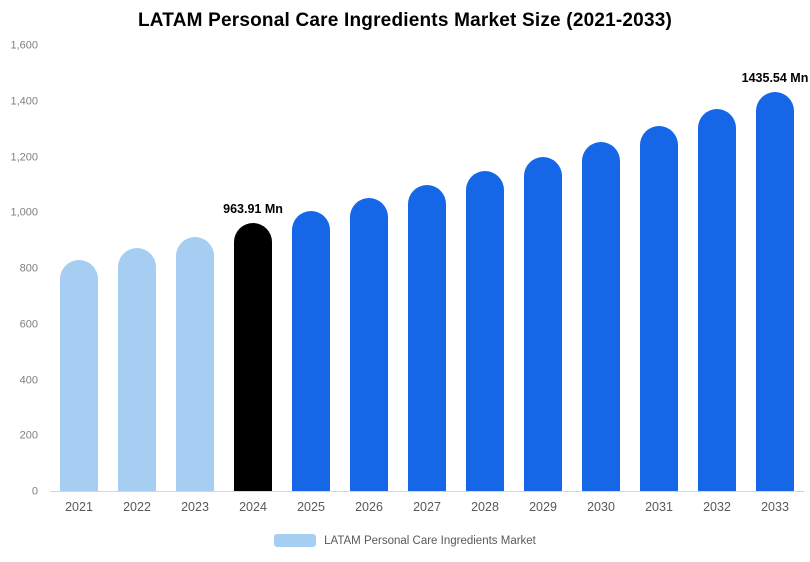 This screenshot has height=562, width=810. Describe the element at coordinates (543, 507) in the screenshot. I see `x-tick-label: 2029` at that location.